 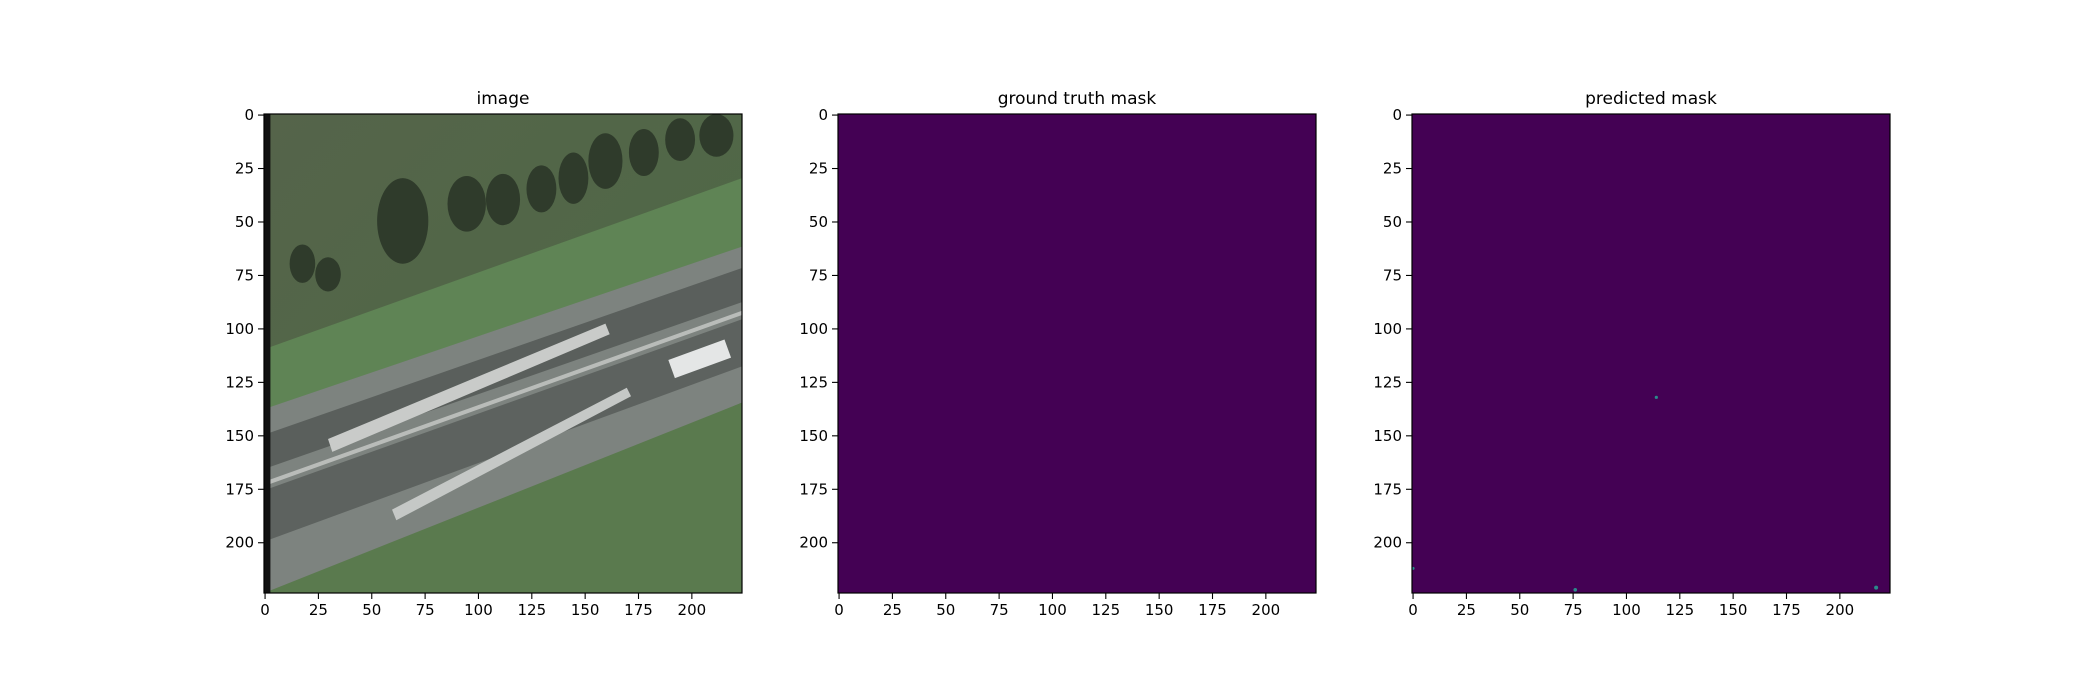 What do you see at coordinates (503, 99) in the screenshot?
I see `axes-title: image` at bounding box center [503, 99].